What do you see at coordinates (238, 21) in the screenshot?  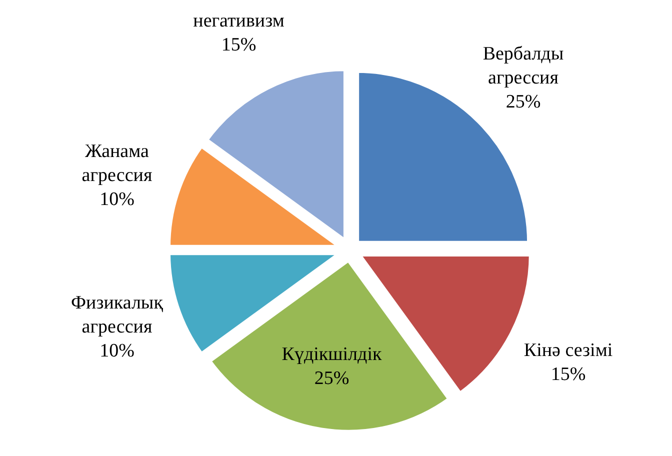 I see `slice-label: негативизм` at bounding box center [238, 21].